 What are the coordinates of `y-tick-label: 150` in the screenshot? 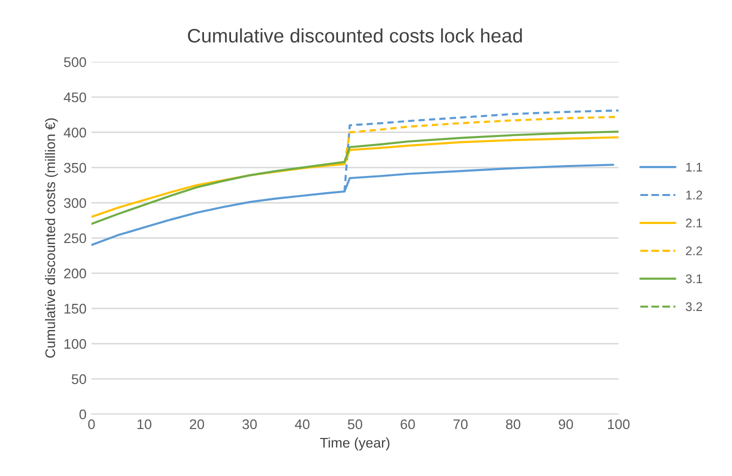 It's located at (75, 309).